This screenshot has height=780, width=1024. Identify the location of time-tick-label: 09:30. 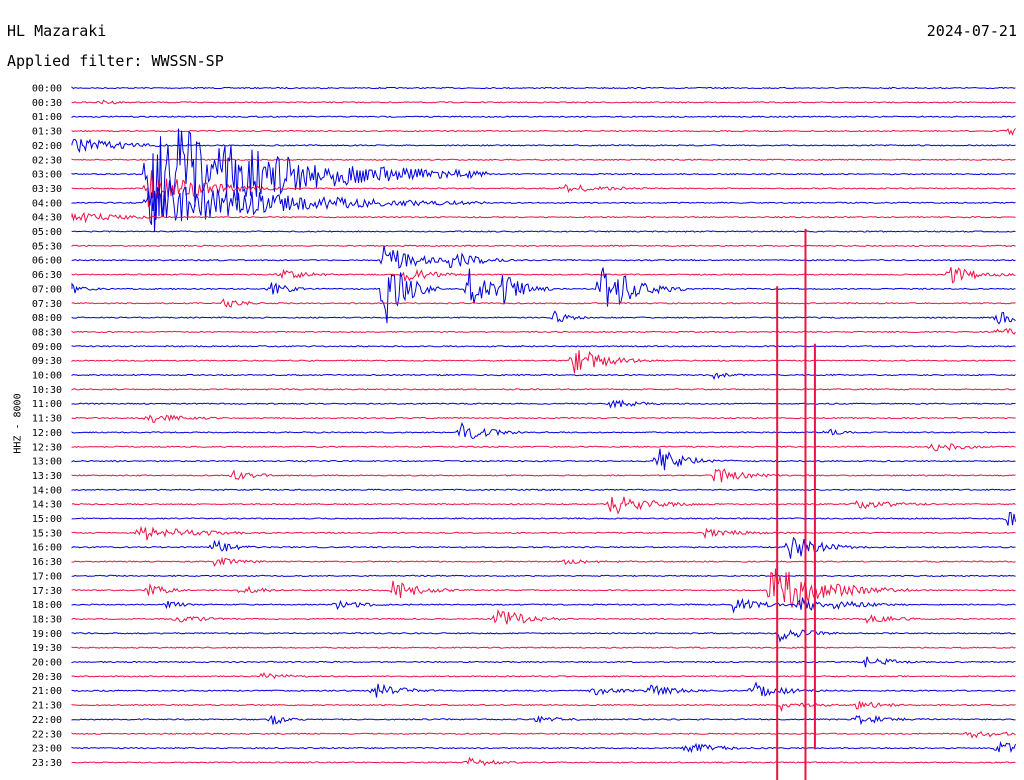
(47, 361).